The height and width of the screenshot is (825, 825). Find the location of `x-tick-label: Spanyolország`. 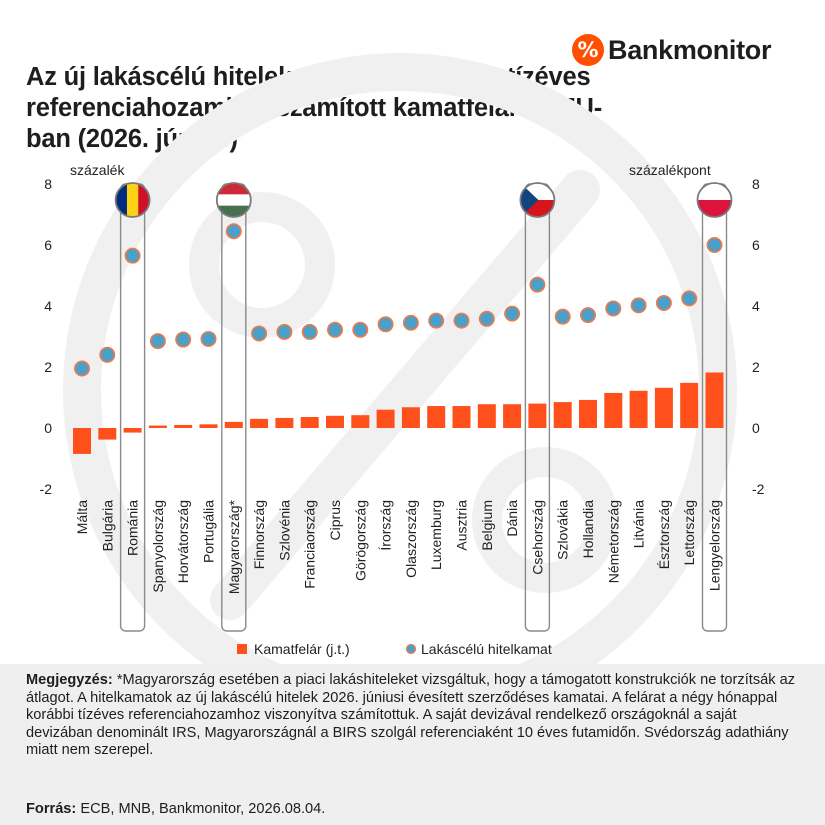

x-tick-label: Spanyolország is located at coordinates (158, 546).